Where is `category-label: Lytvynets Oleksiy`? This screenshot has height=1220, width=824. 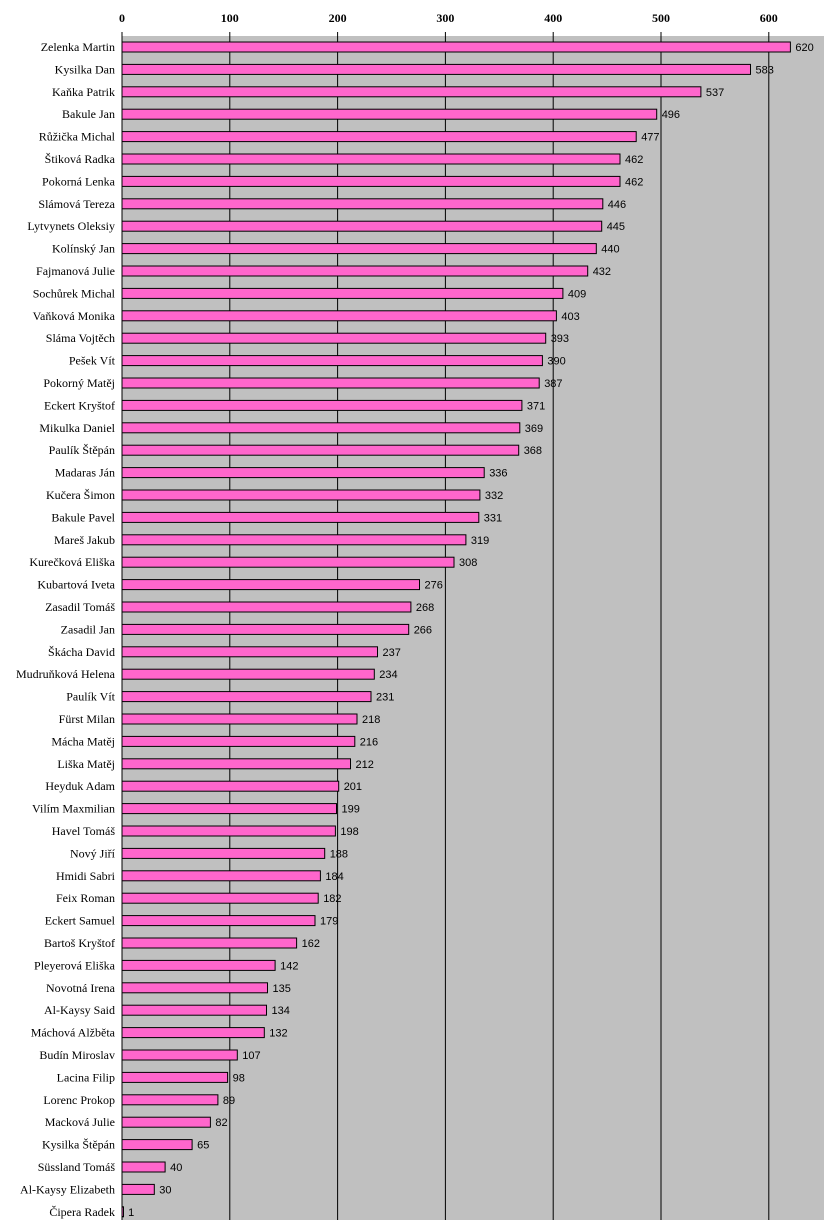
category-label: Lytvynets Oleksiy is located at coordinates (71, 226).